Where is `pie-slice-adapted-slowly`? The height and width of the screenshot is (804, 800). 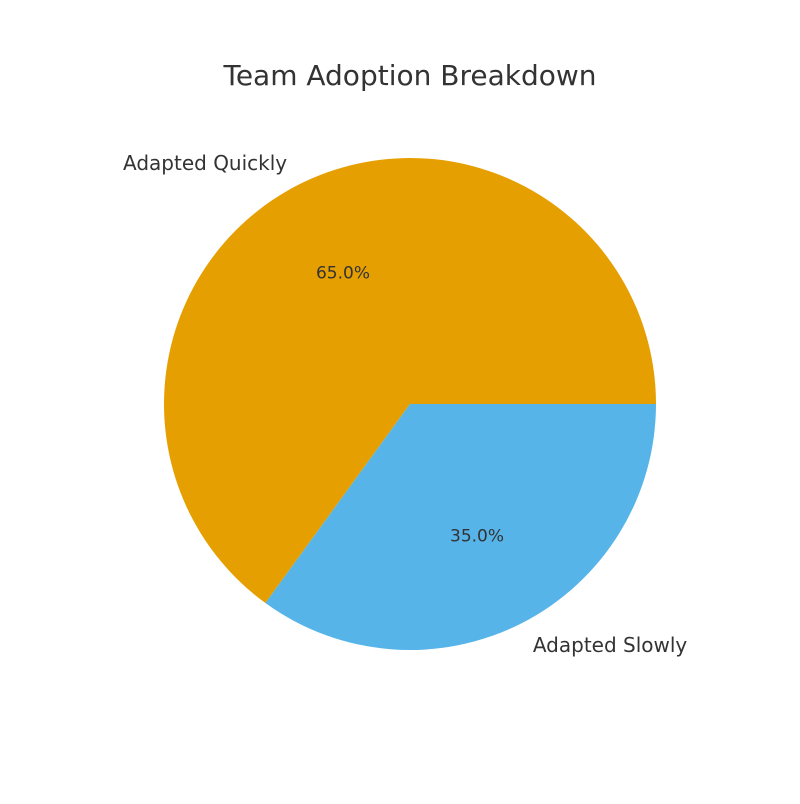
pie-slice-adapted-slowly is located at coordinates (460, 527).